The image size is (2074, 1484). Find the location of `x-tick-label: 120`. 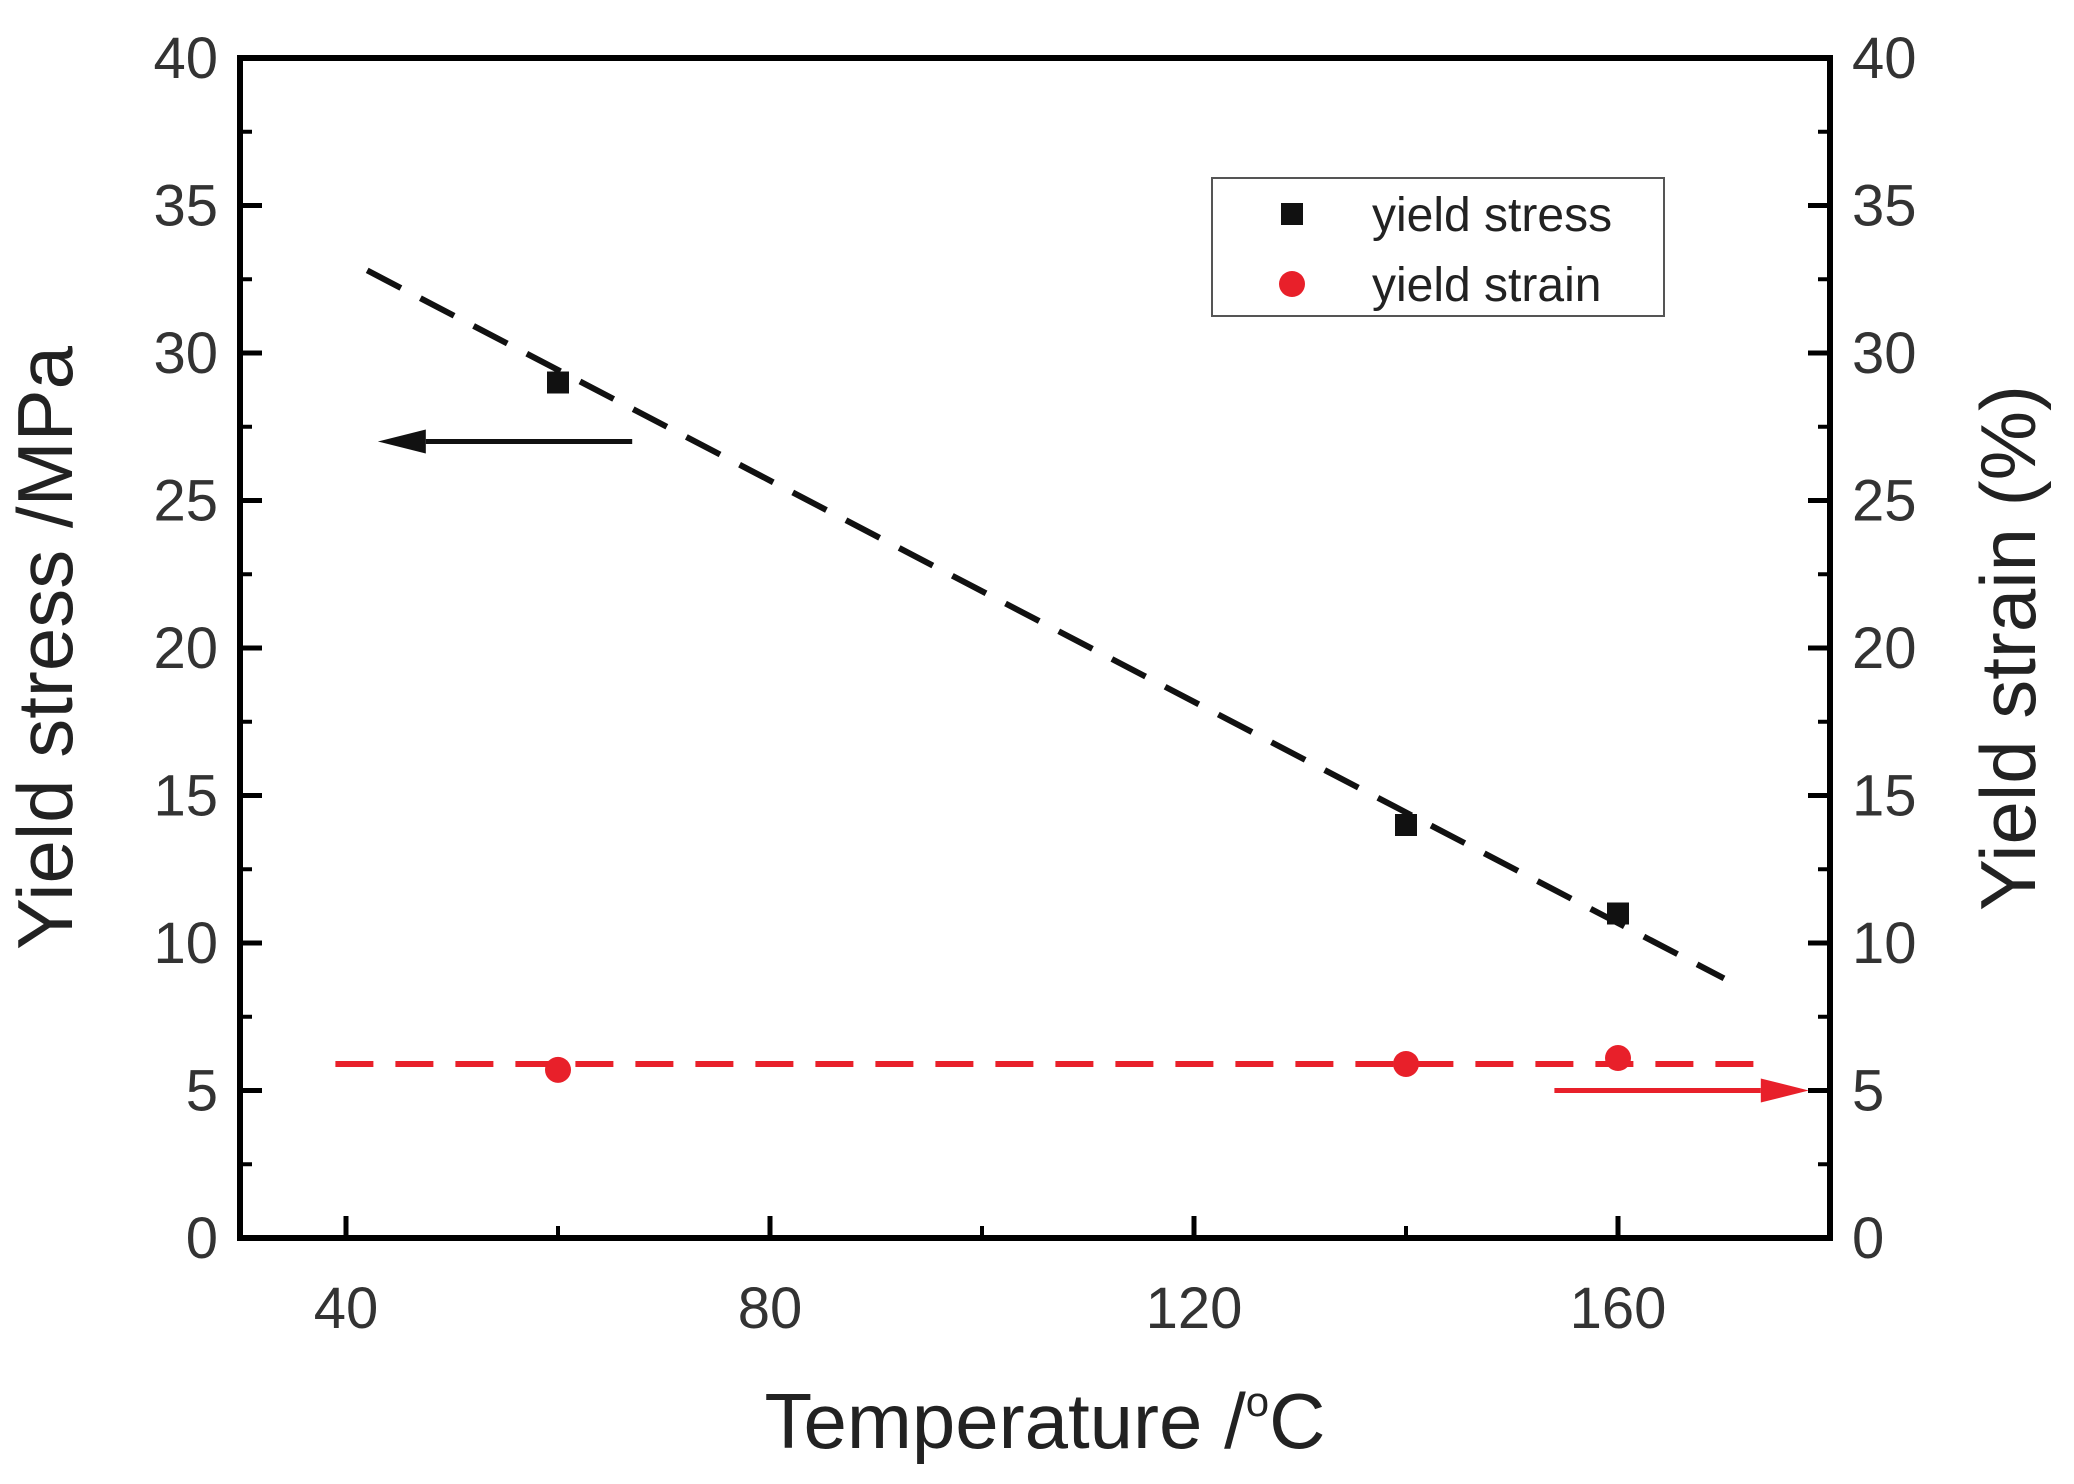

x-tick-label: 120 is located at coordinates (1194, 1308).